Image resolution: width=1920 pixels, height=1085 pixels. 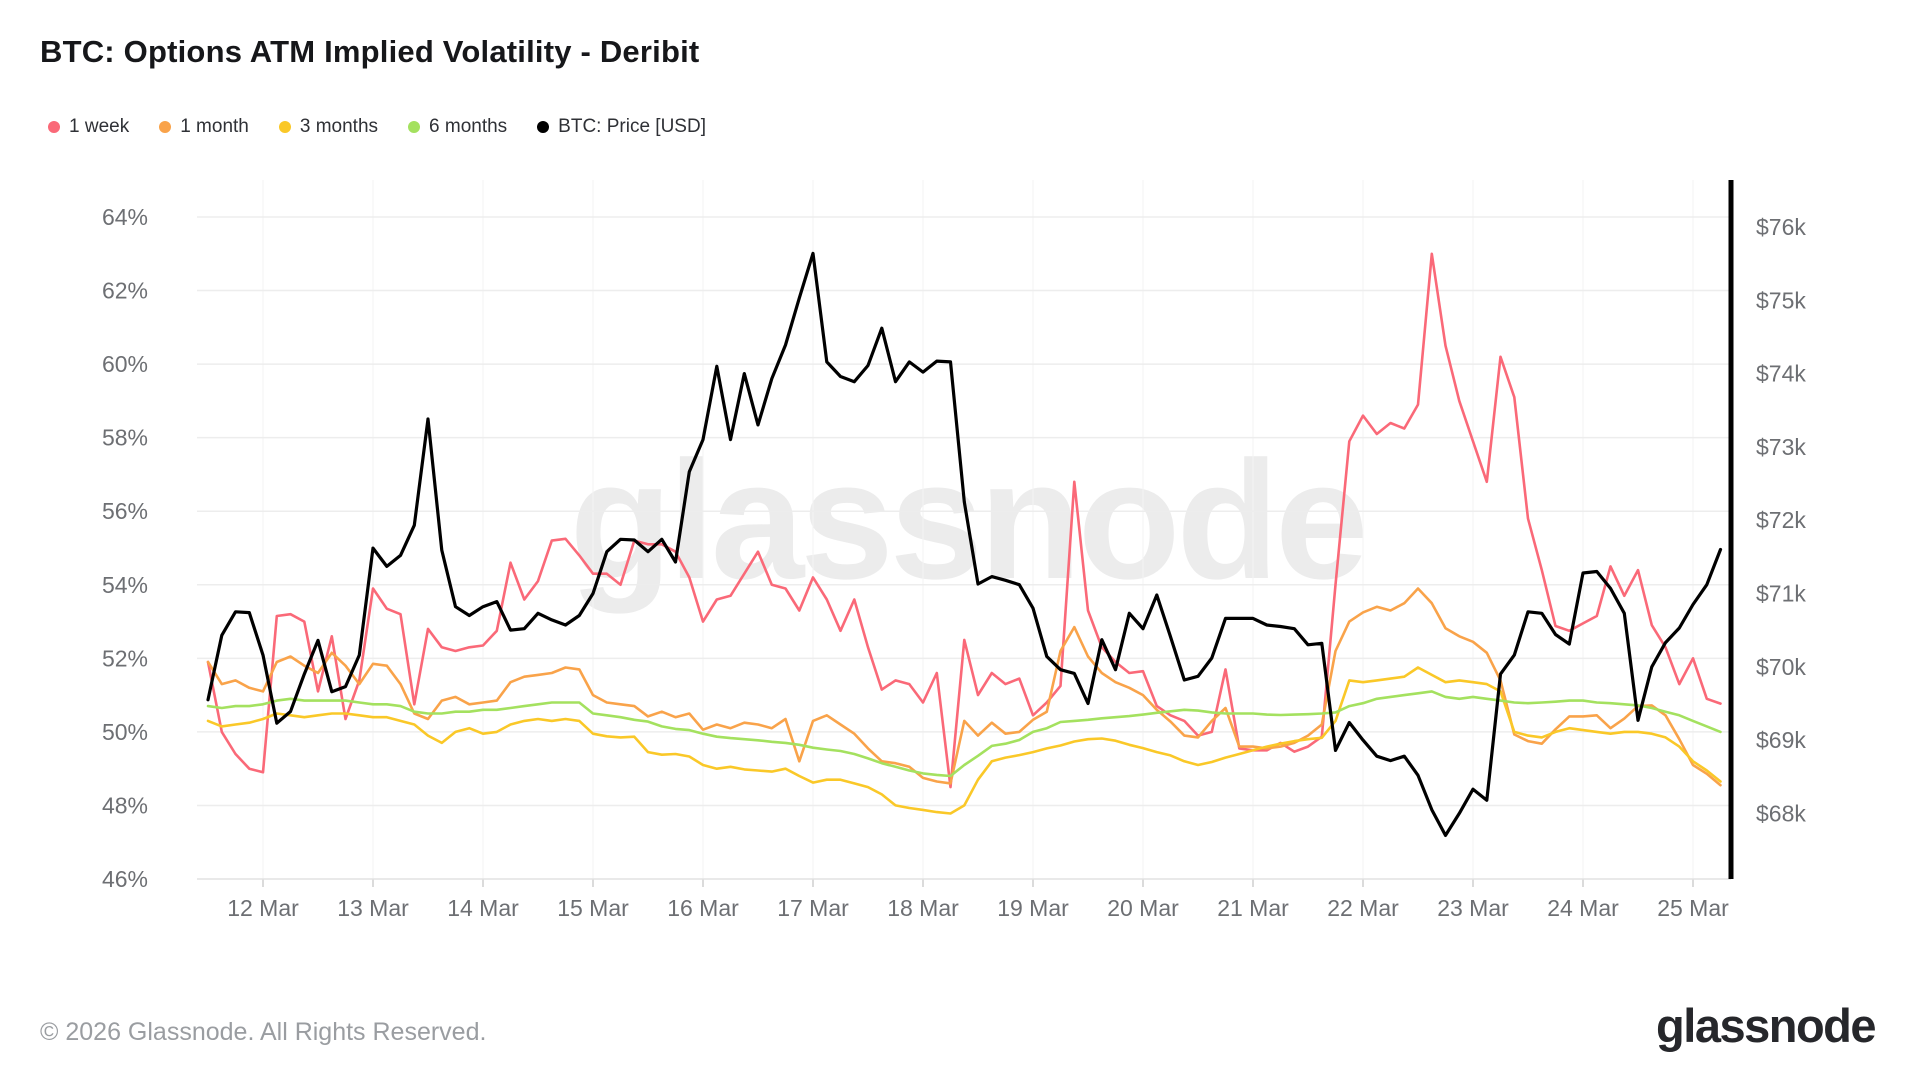 I want to click on copyright-text: © 2026 Glassnode. All Rights Reserved., so click(x=263, y=1032).